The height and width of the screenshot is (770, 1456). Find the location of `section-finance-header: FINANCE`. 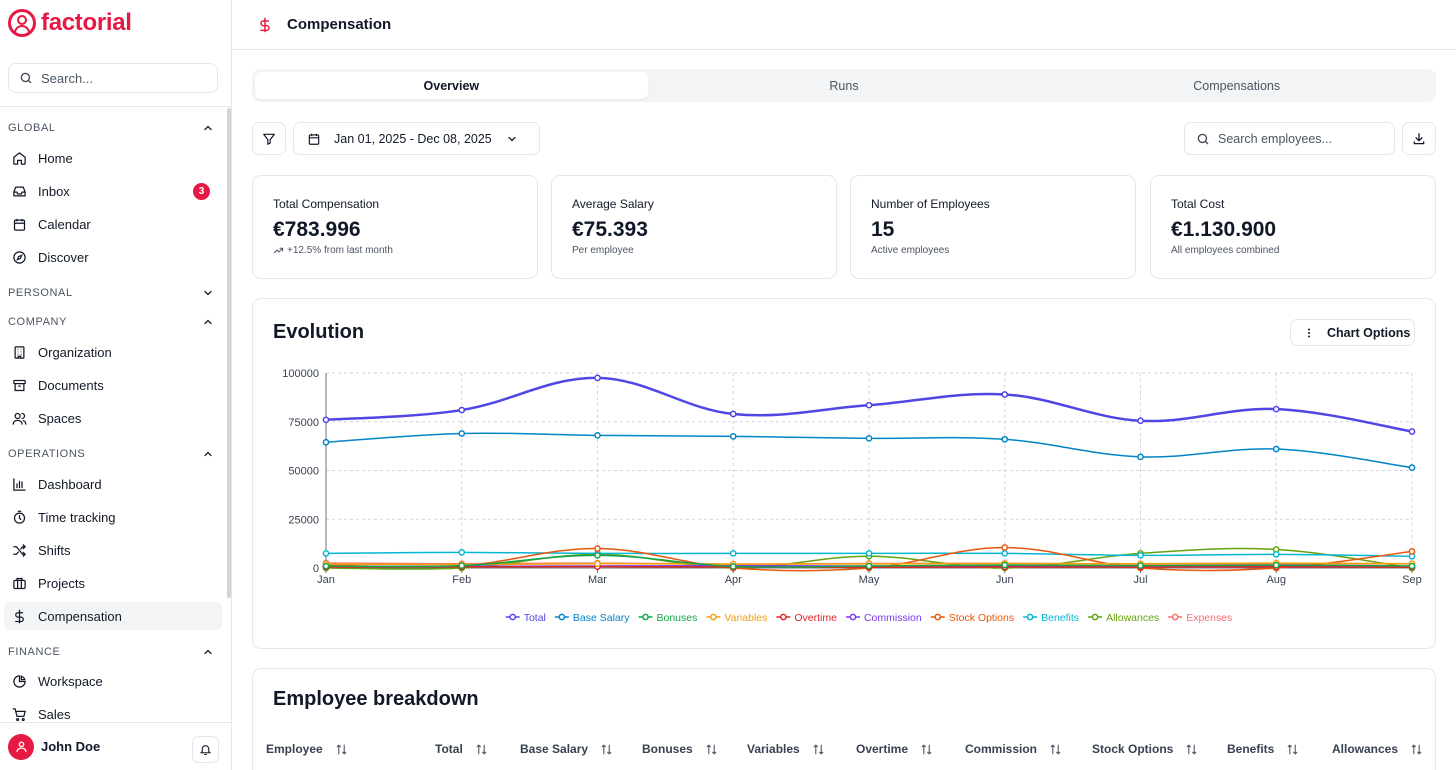

section-finance-header: FINANCE is located at coordinates (111, 652).